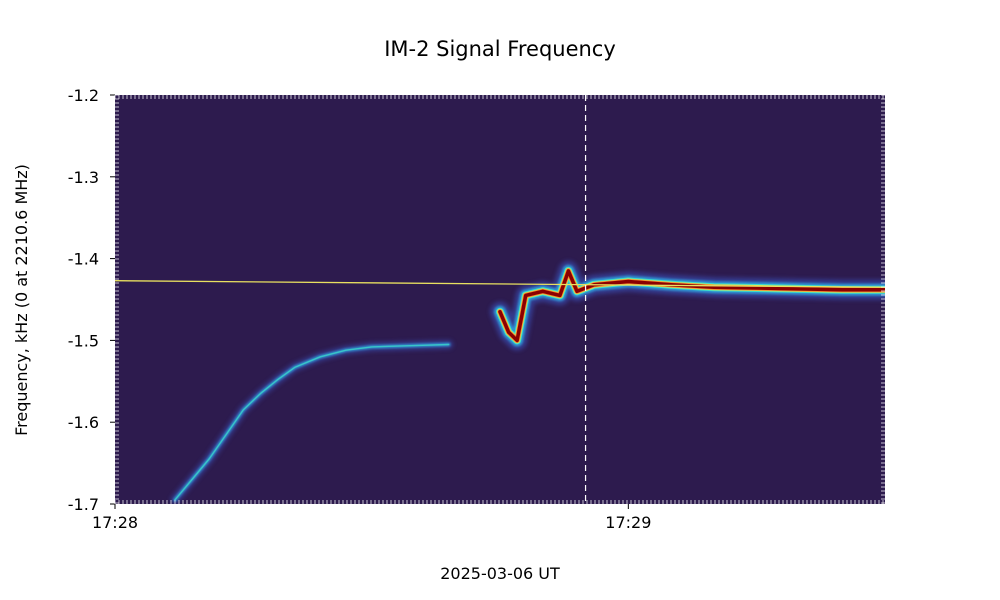 The height and width of the screenshot is (600, 1000). Describe the element at coordinates (83, 95) in the screenshot. I see `y-tick-label: -1.2` at that location.